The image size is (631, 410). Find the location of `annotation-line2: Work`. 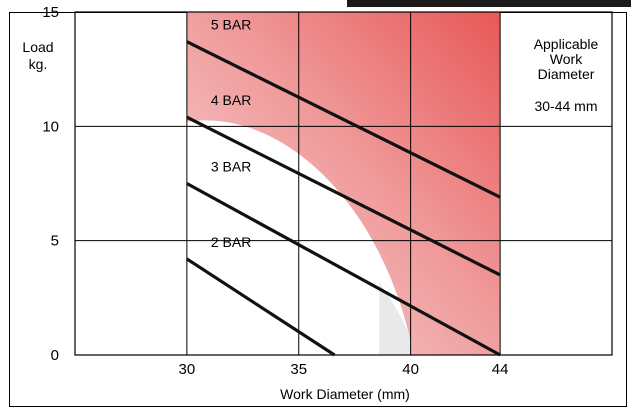

annotation-line2: Work is located at coordinates (566, 59).